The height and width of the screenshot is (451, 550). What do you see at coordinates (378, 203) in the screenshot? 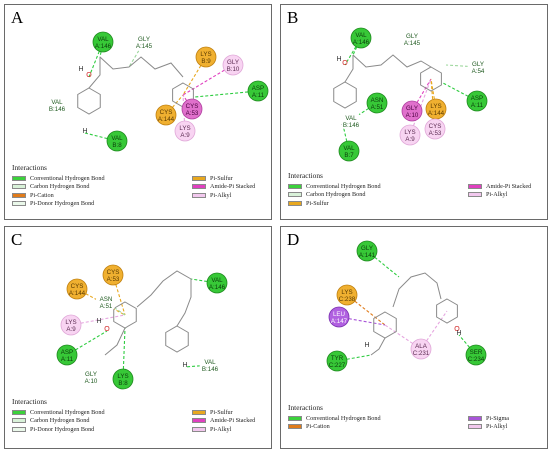
I see `legend-entry: Pi-Sulfur` at bounding box center [378, 203].